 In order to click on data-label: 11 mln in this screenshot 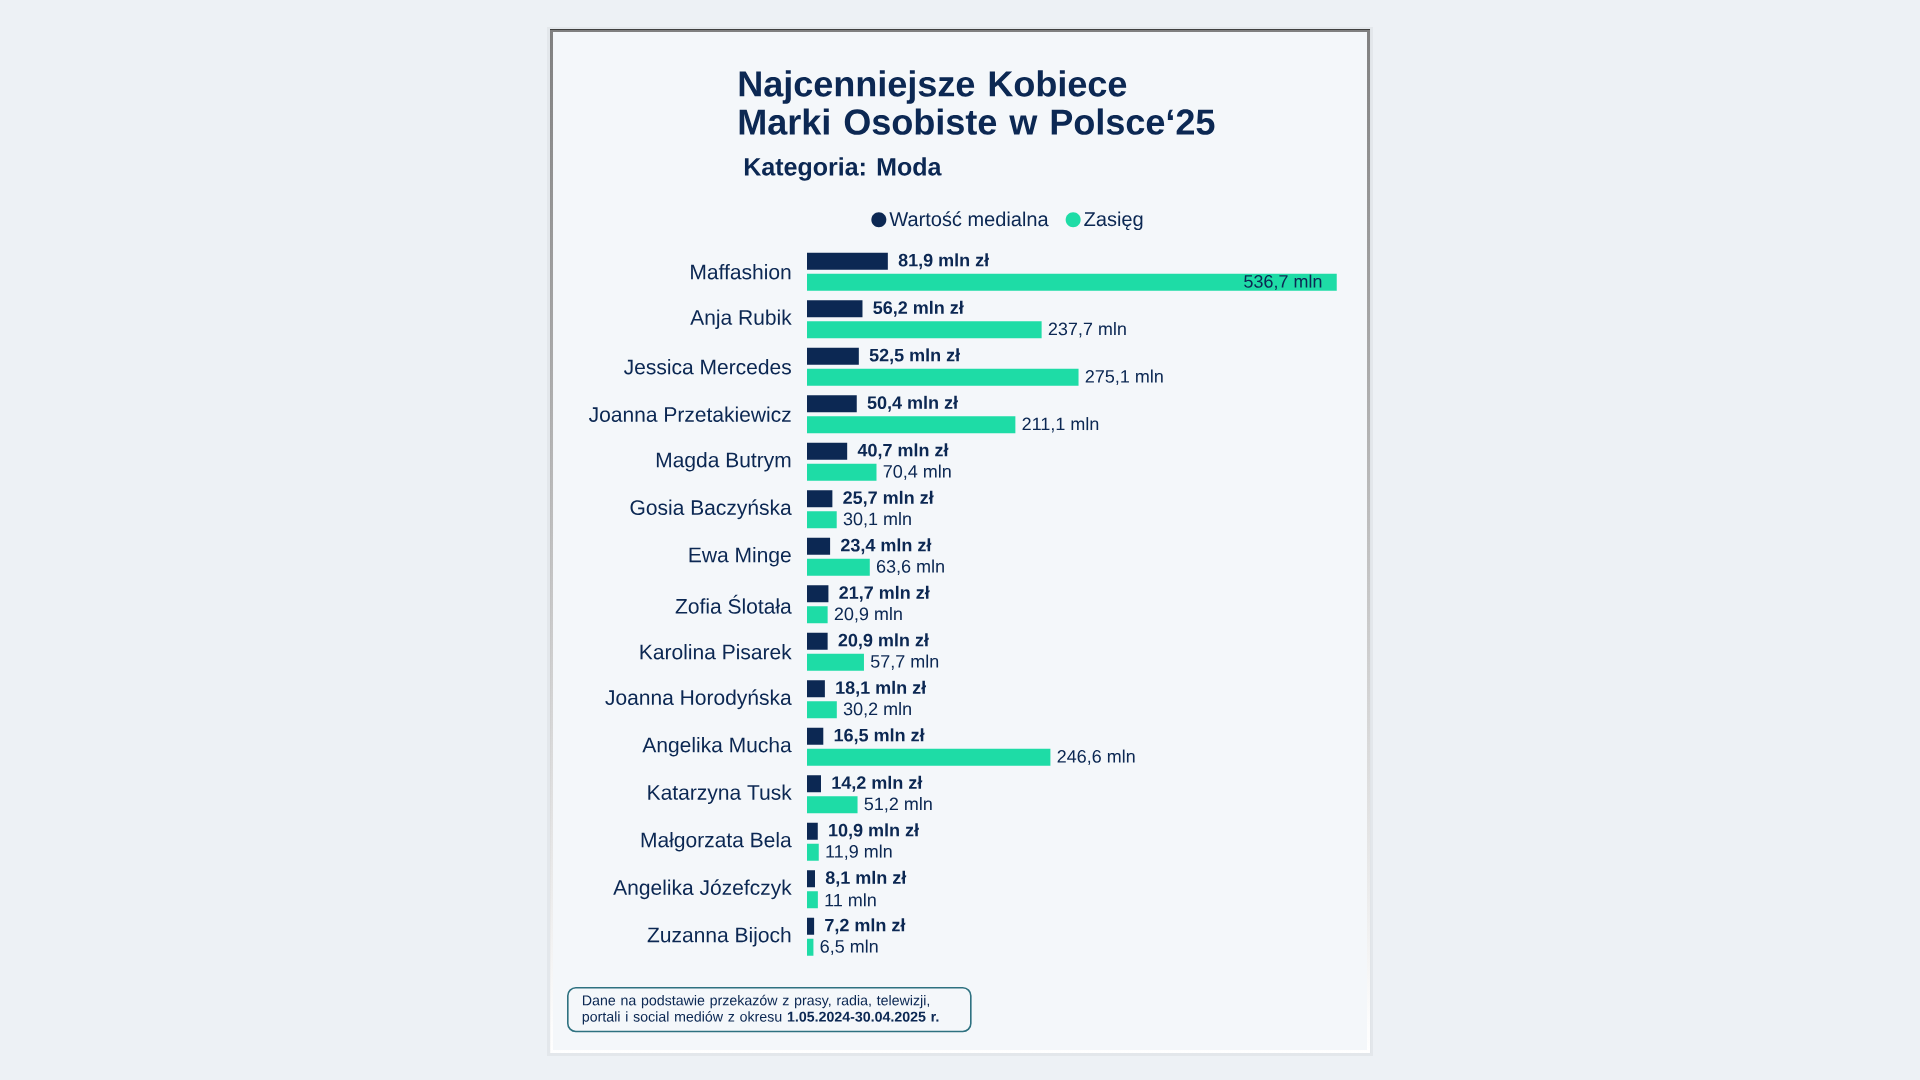, I will do `click(850, 900)`.